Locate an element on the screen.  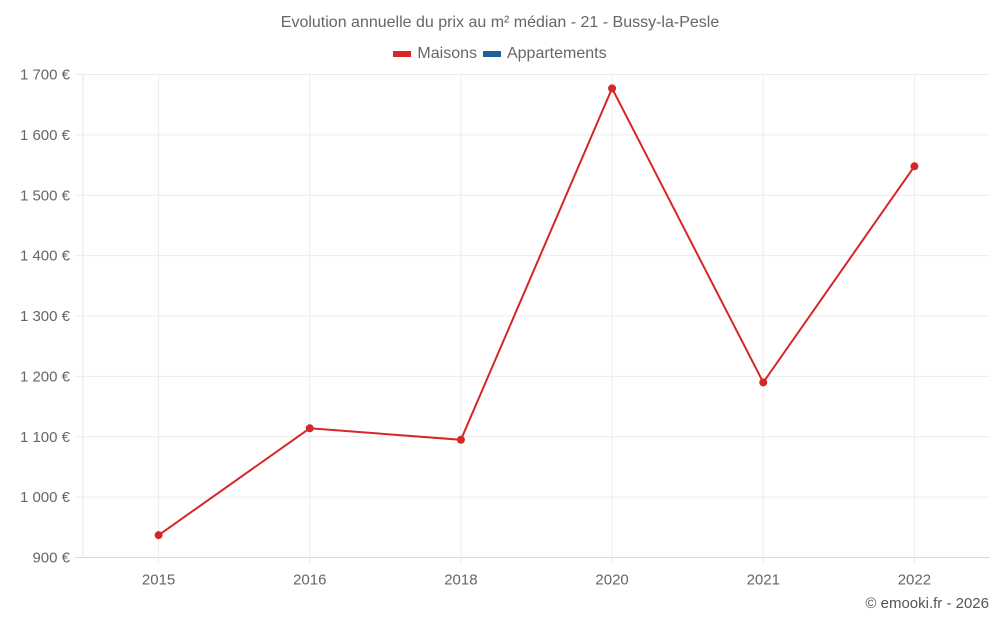
y-tick-label: 1 700 € is located at coordinates (45, 75).